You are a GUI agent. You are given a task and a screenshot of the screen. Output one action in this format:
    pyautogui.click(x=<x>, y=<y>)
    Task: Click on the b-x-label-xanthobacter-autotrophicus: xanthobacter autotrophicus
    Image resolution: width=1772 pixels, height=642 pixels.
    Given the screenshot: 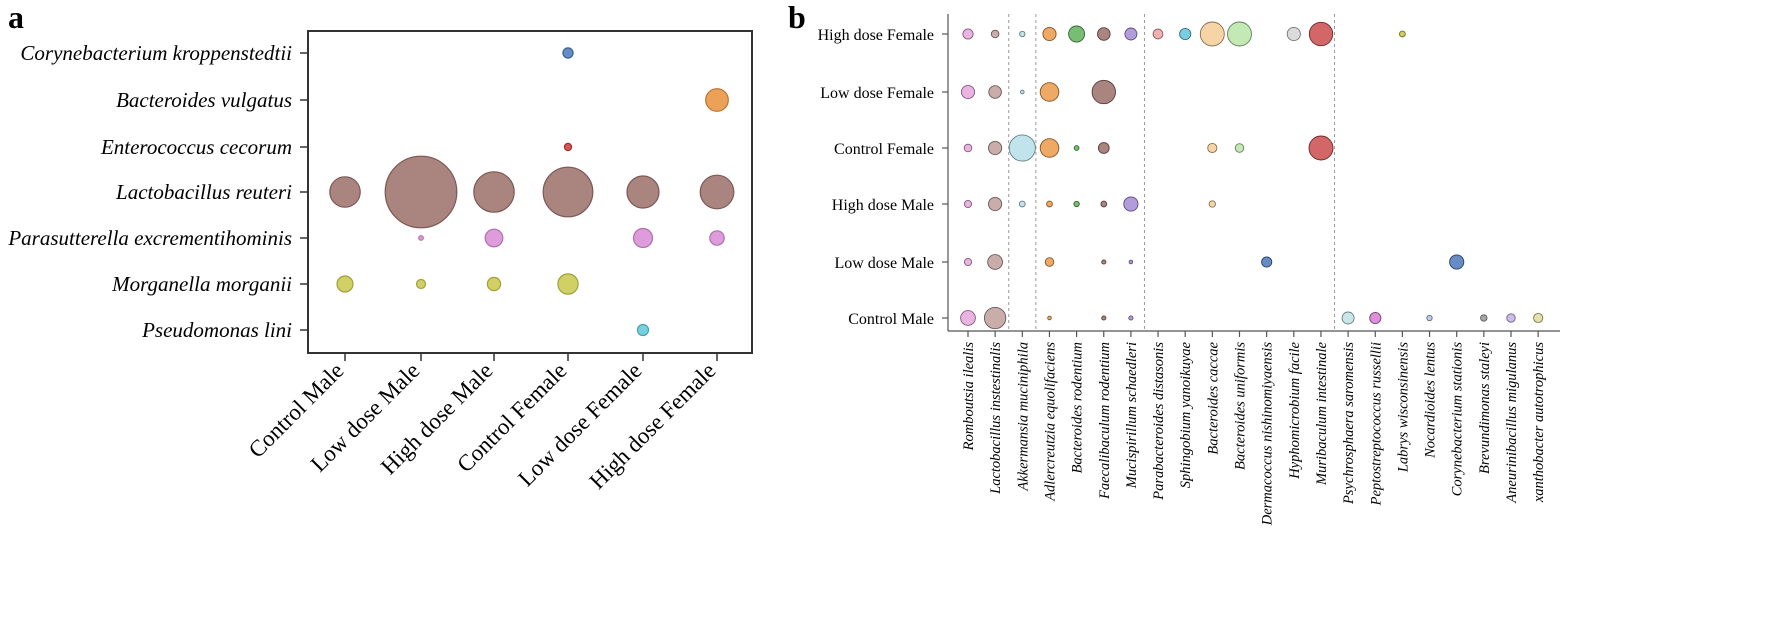 What is the action you would take?
    pyautogui.click(x=1539, y=423)
    